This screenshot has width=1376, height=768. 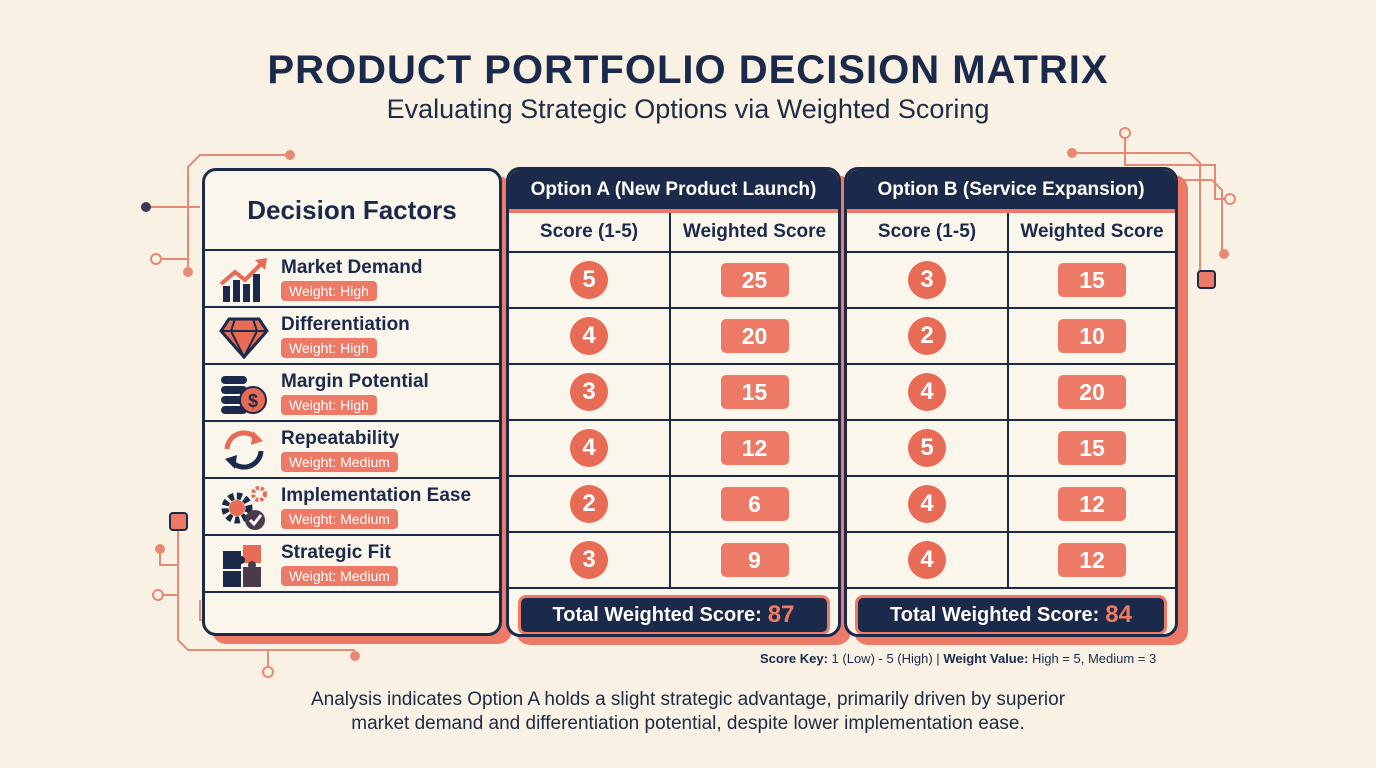 I want to click on weight-value-label: Weight Value:, so click(x=986, y=658).